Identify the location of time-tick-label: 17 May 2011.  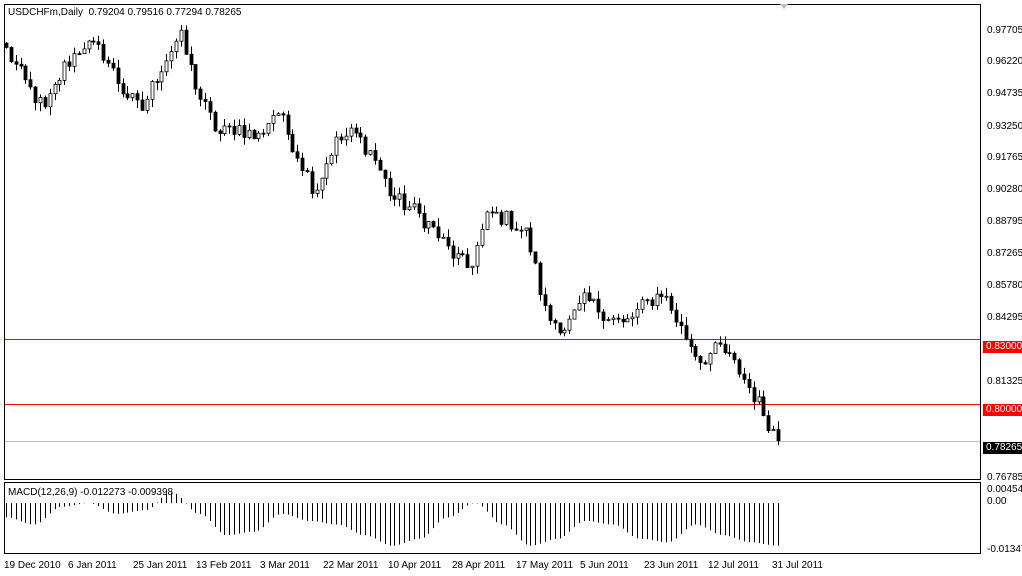
(545, 565).